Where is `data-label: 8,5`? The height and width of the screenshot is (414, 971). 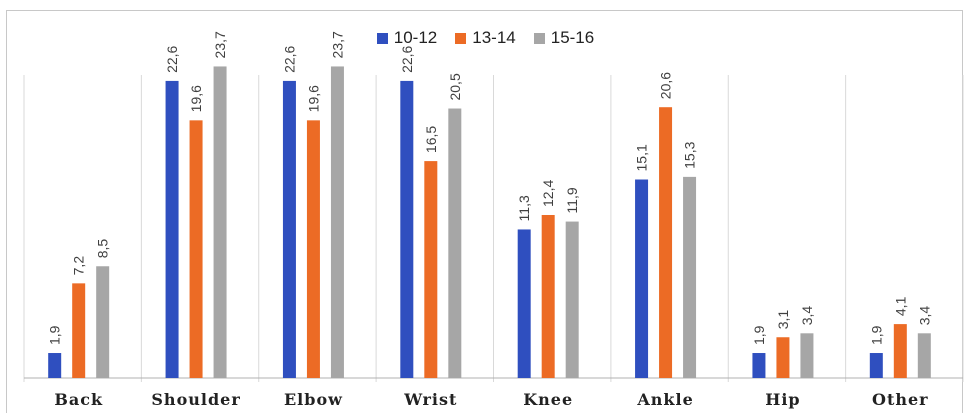 data-label: 8,5 is located at coordinates (103, 249).